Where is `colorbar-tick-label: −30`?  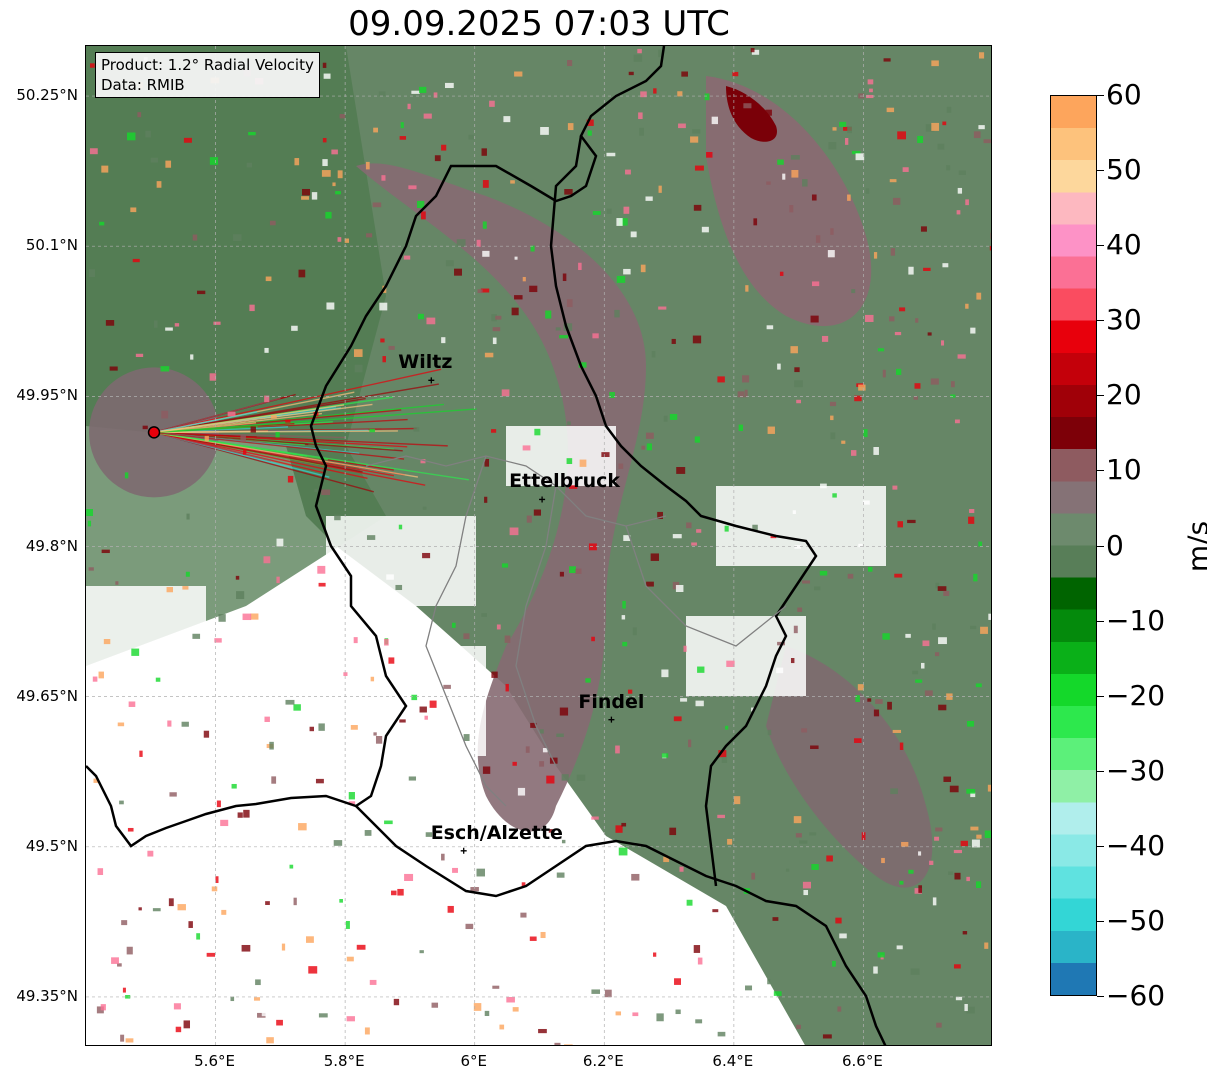
colorbar-tick-label: −30 is located at coordinates (1136, 770).